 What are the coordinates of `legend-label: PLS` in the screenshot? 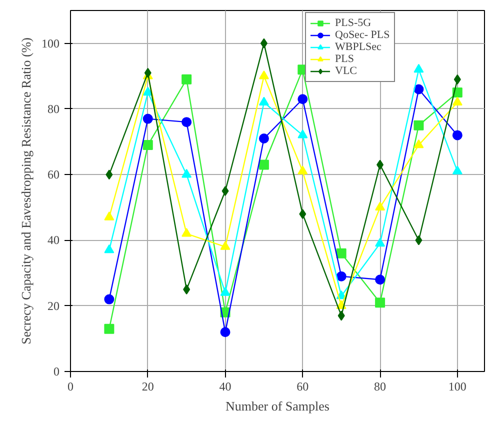 It's located at (345, 59).